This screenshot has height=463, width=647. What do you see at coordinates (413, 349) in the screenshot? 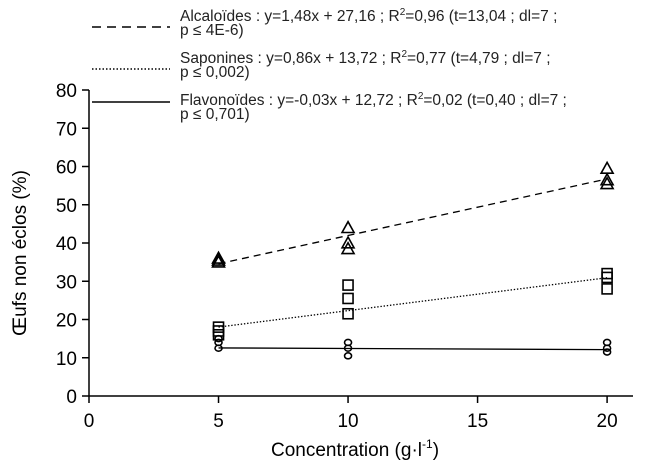
I see `fit-line-solid` at bounding box center [413, 349].